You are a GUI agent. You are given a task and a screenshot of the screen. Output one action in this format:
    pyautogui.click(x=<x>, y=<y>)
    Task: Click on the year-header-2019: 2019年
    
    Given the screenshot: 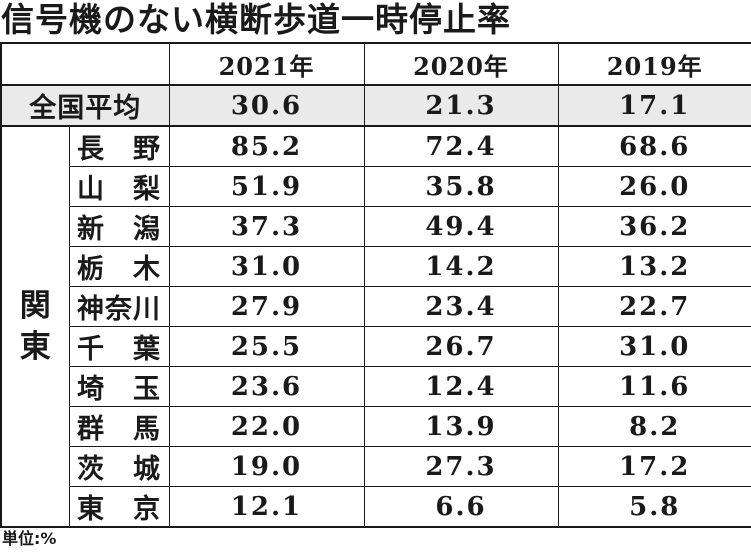 What is the action you would take?
    pyautogui.click(x=654, y=64)
    